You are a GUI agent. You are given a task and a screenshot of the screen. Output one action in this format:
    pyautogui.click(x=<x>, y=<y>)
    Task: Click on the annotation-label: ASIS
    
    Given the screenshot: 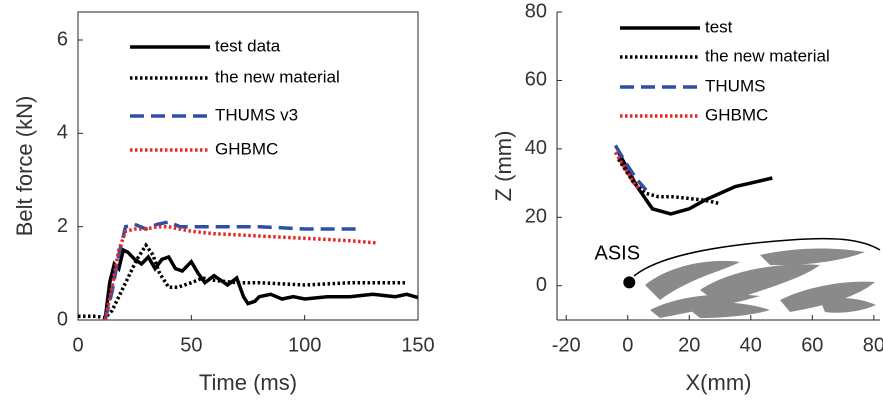 What is the action you would take?
    pyautogui.click(x=618, y=254)
    